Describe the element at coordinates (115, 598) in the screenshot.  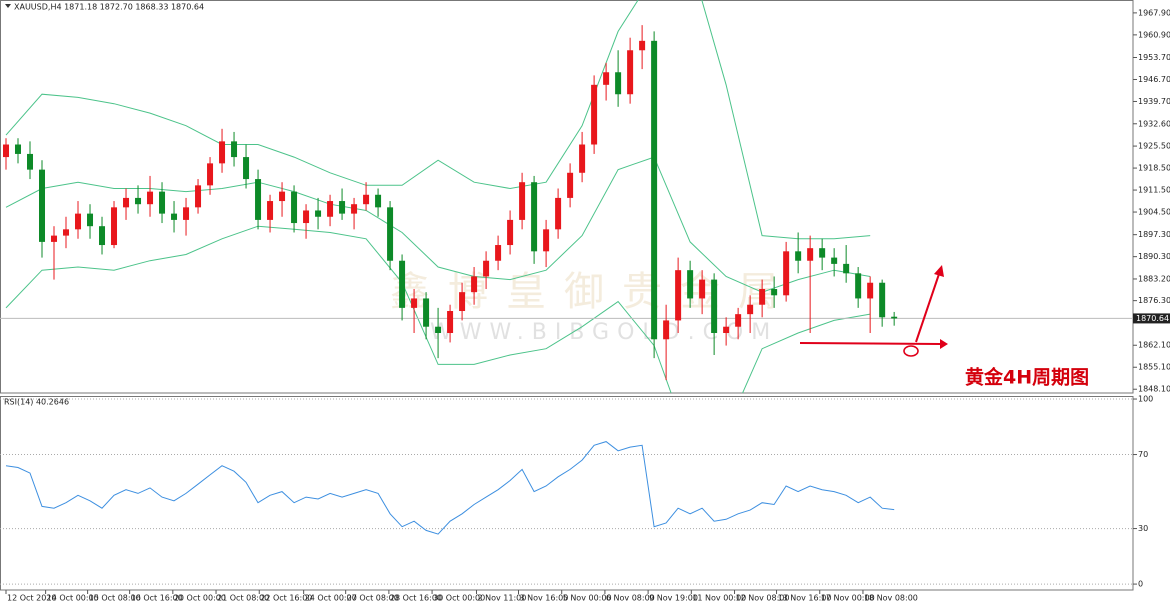
I see `x-tick-label: 15 Oct 08:00` at that location.